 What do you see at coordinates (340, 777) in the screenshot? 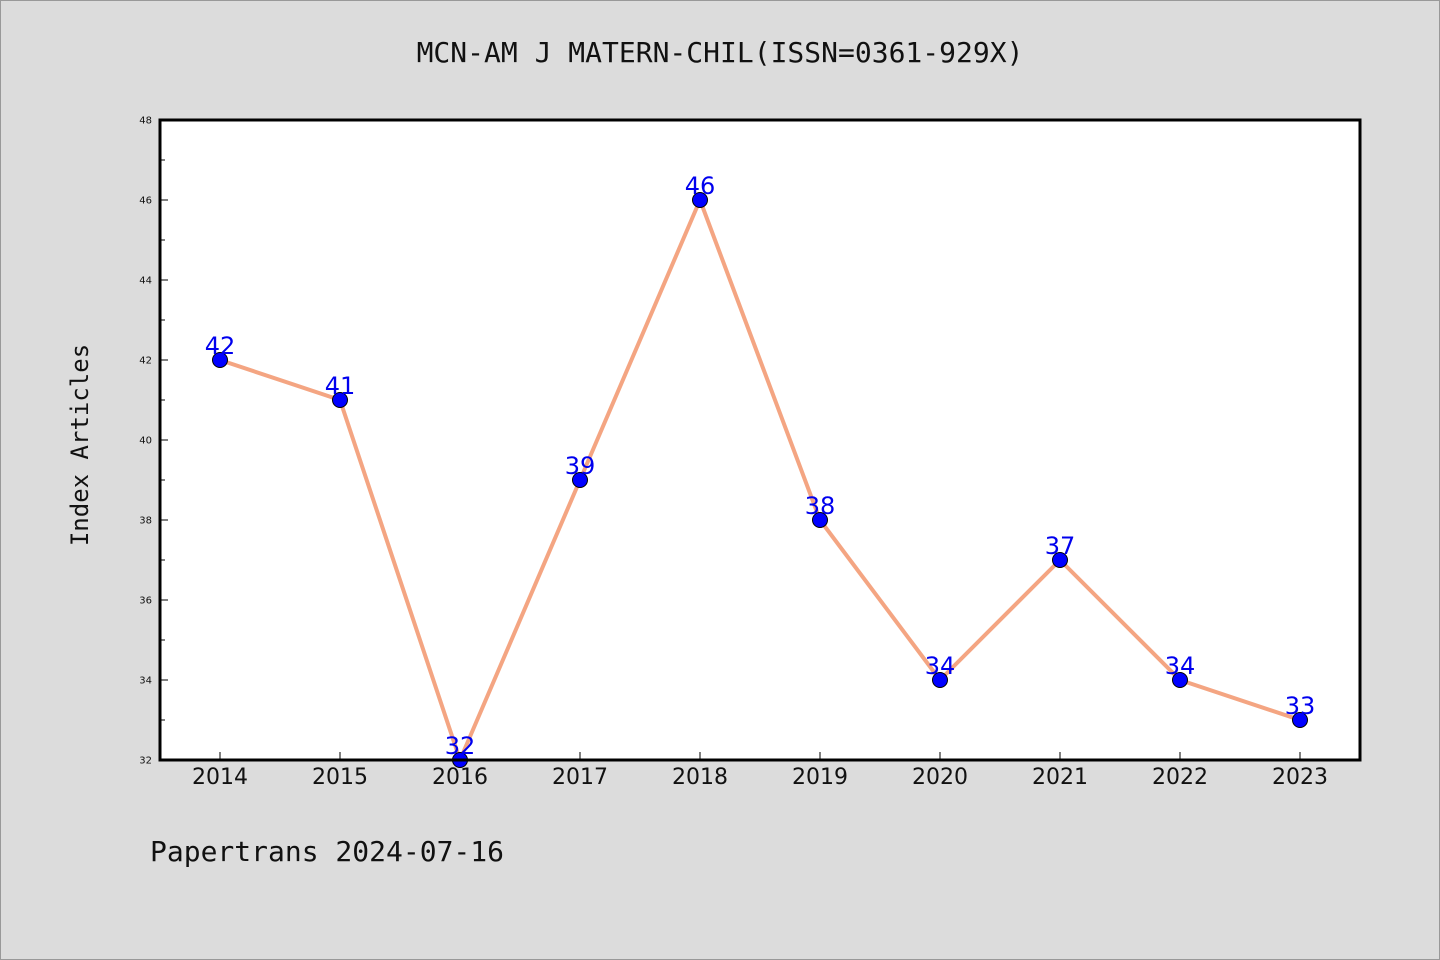
I see `x-tick-label: 2015` at bounding box center [340, 777].